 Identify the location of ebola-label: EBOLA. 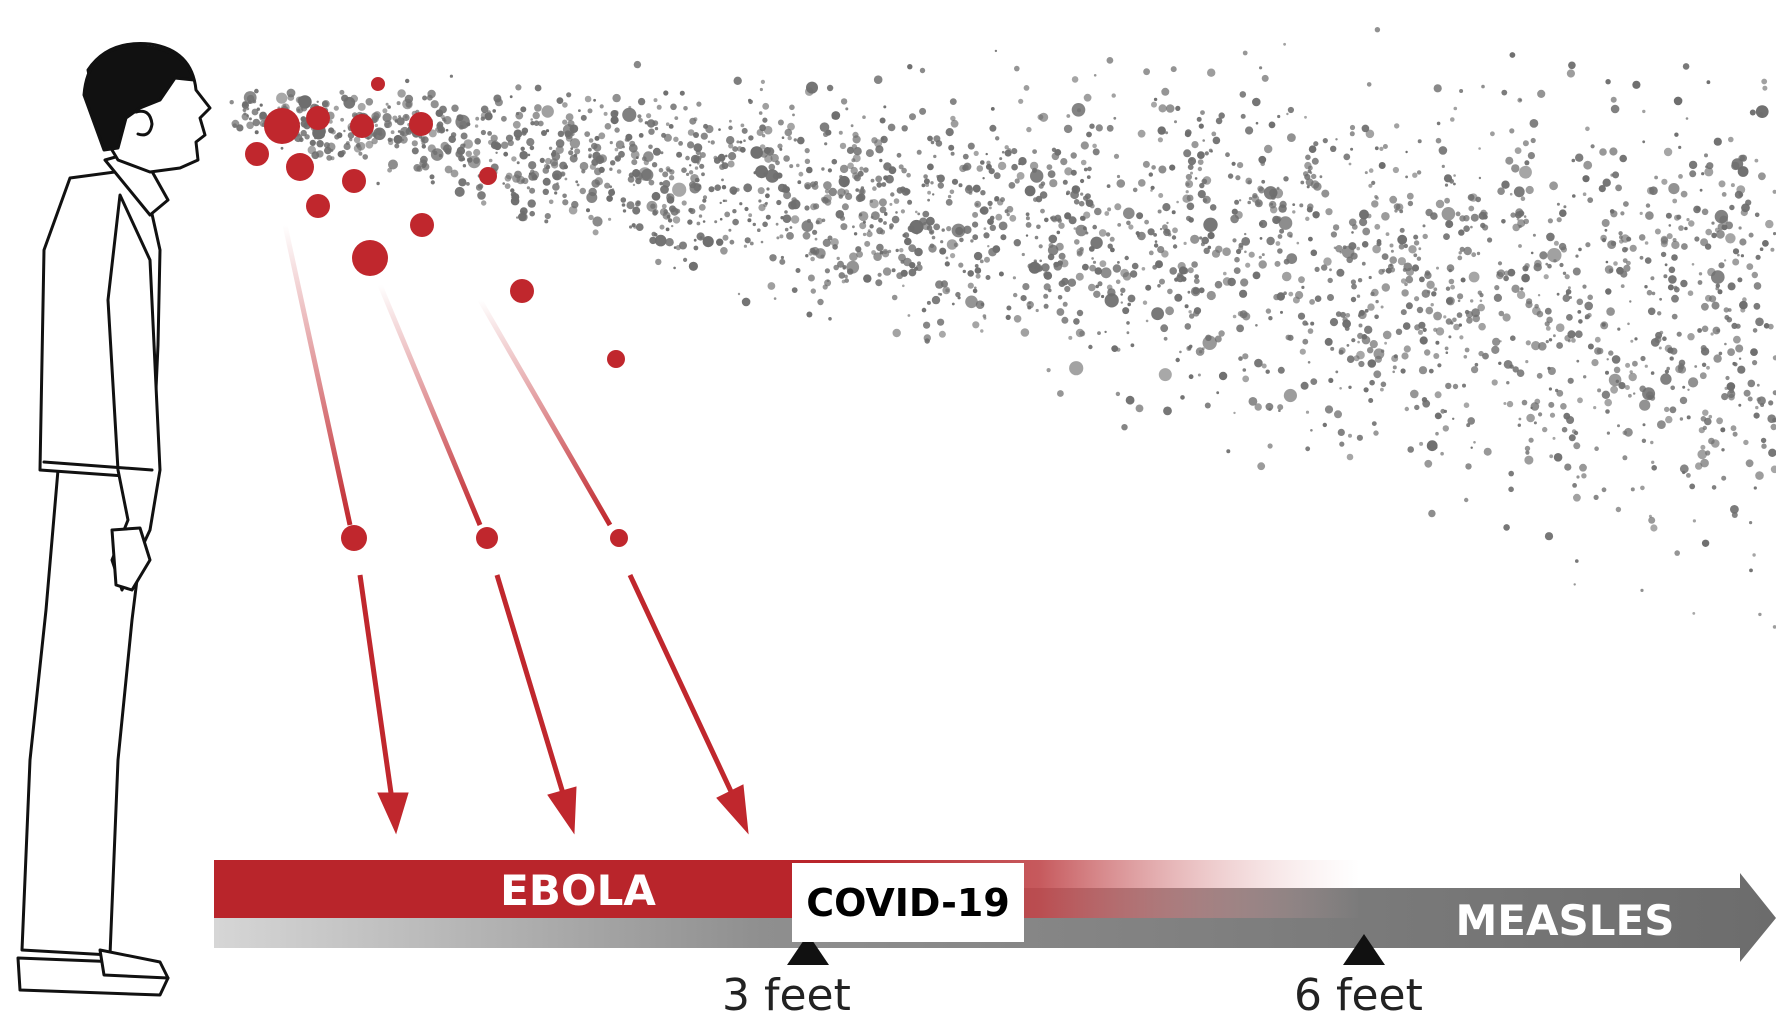
(578, 890).